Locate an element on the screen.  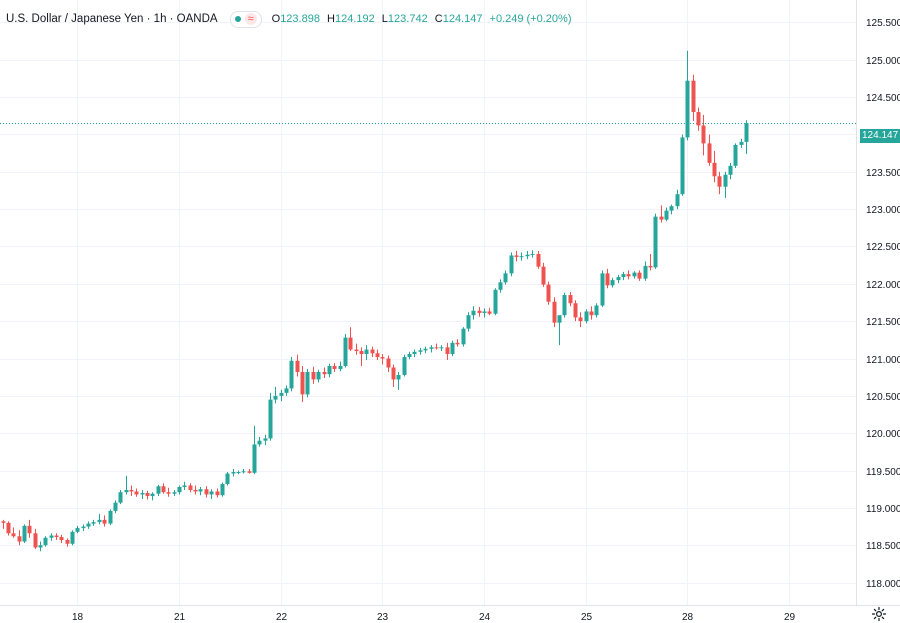
price-tick-label: 120.500 is located at coordinates (883, 397).